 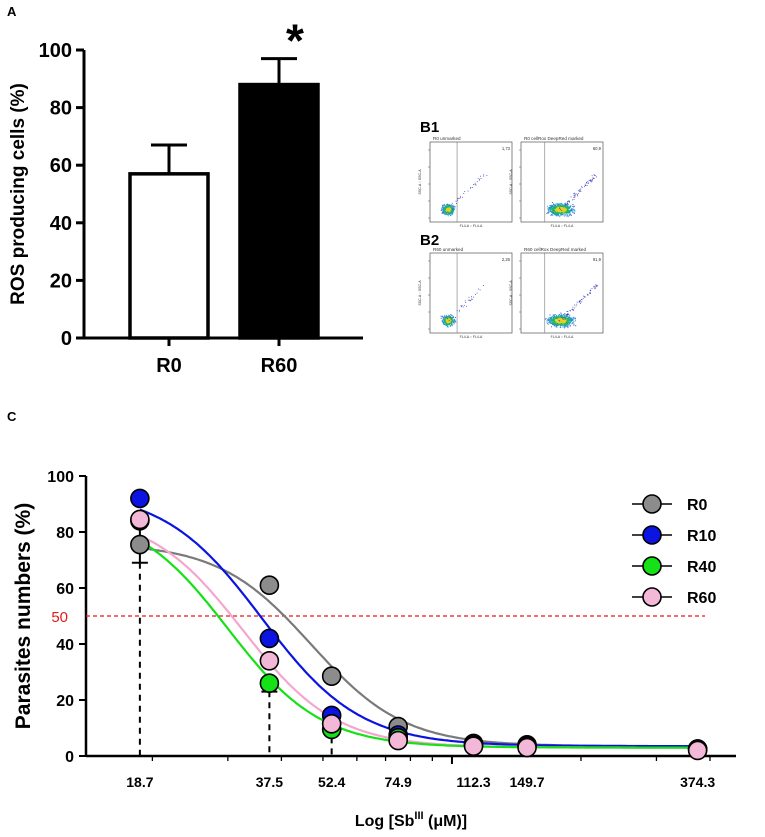 I want to click on flow-plot-x-axis-label: FL4-A :: FL4-A, so click(x=471, y=337).